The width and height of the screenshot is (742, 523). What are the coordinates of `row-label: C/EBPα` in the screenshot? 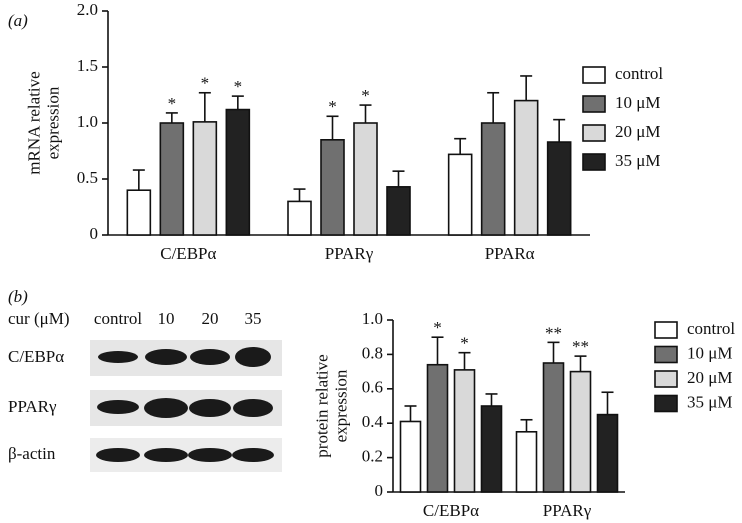 It's located at (36, 356).